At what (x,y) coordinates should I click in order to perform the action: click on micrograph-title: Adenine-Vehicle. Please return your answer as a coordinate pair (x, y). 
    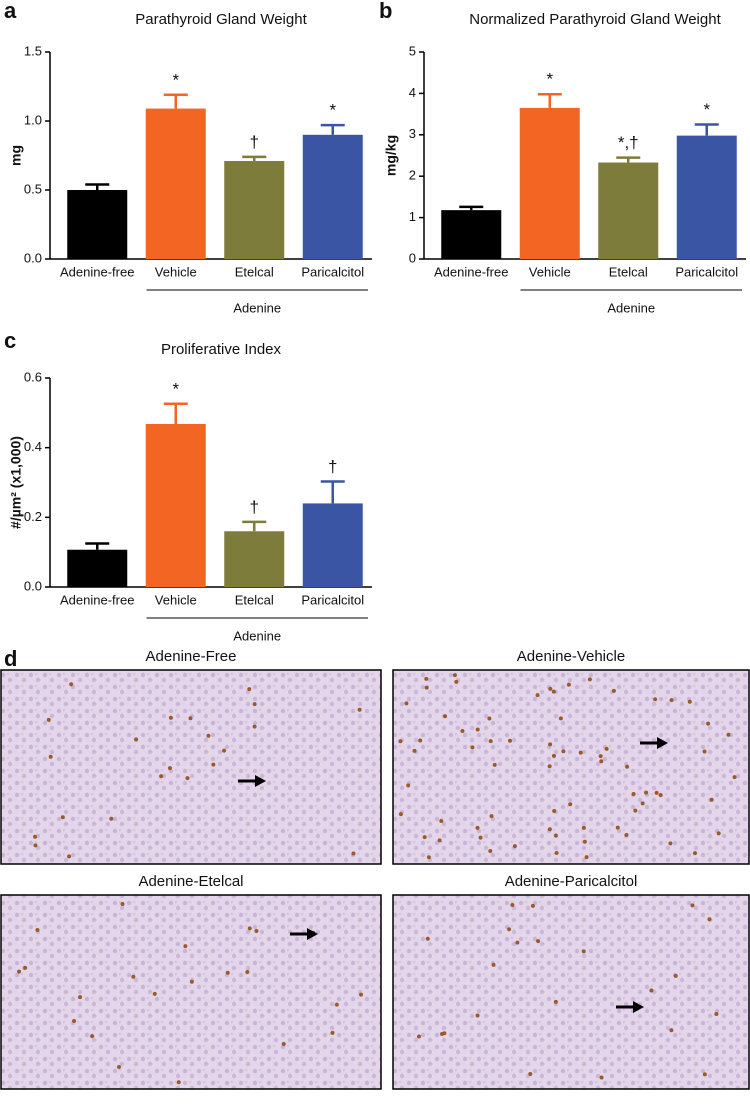
    Looking at the image, I should click on (571, 656).